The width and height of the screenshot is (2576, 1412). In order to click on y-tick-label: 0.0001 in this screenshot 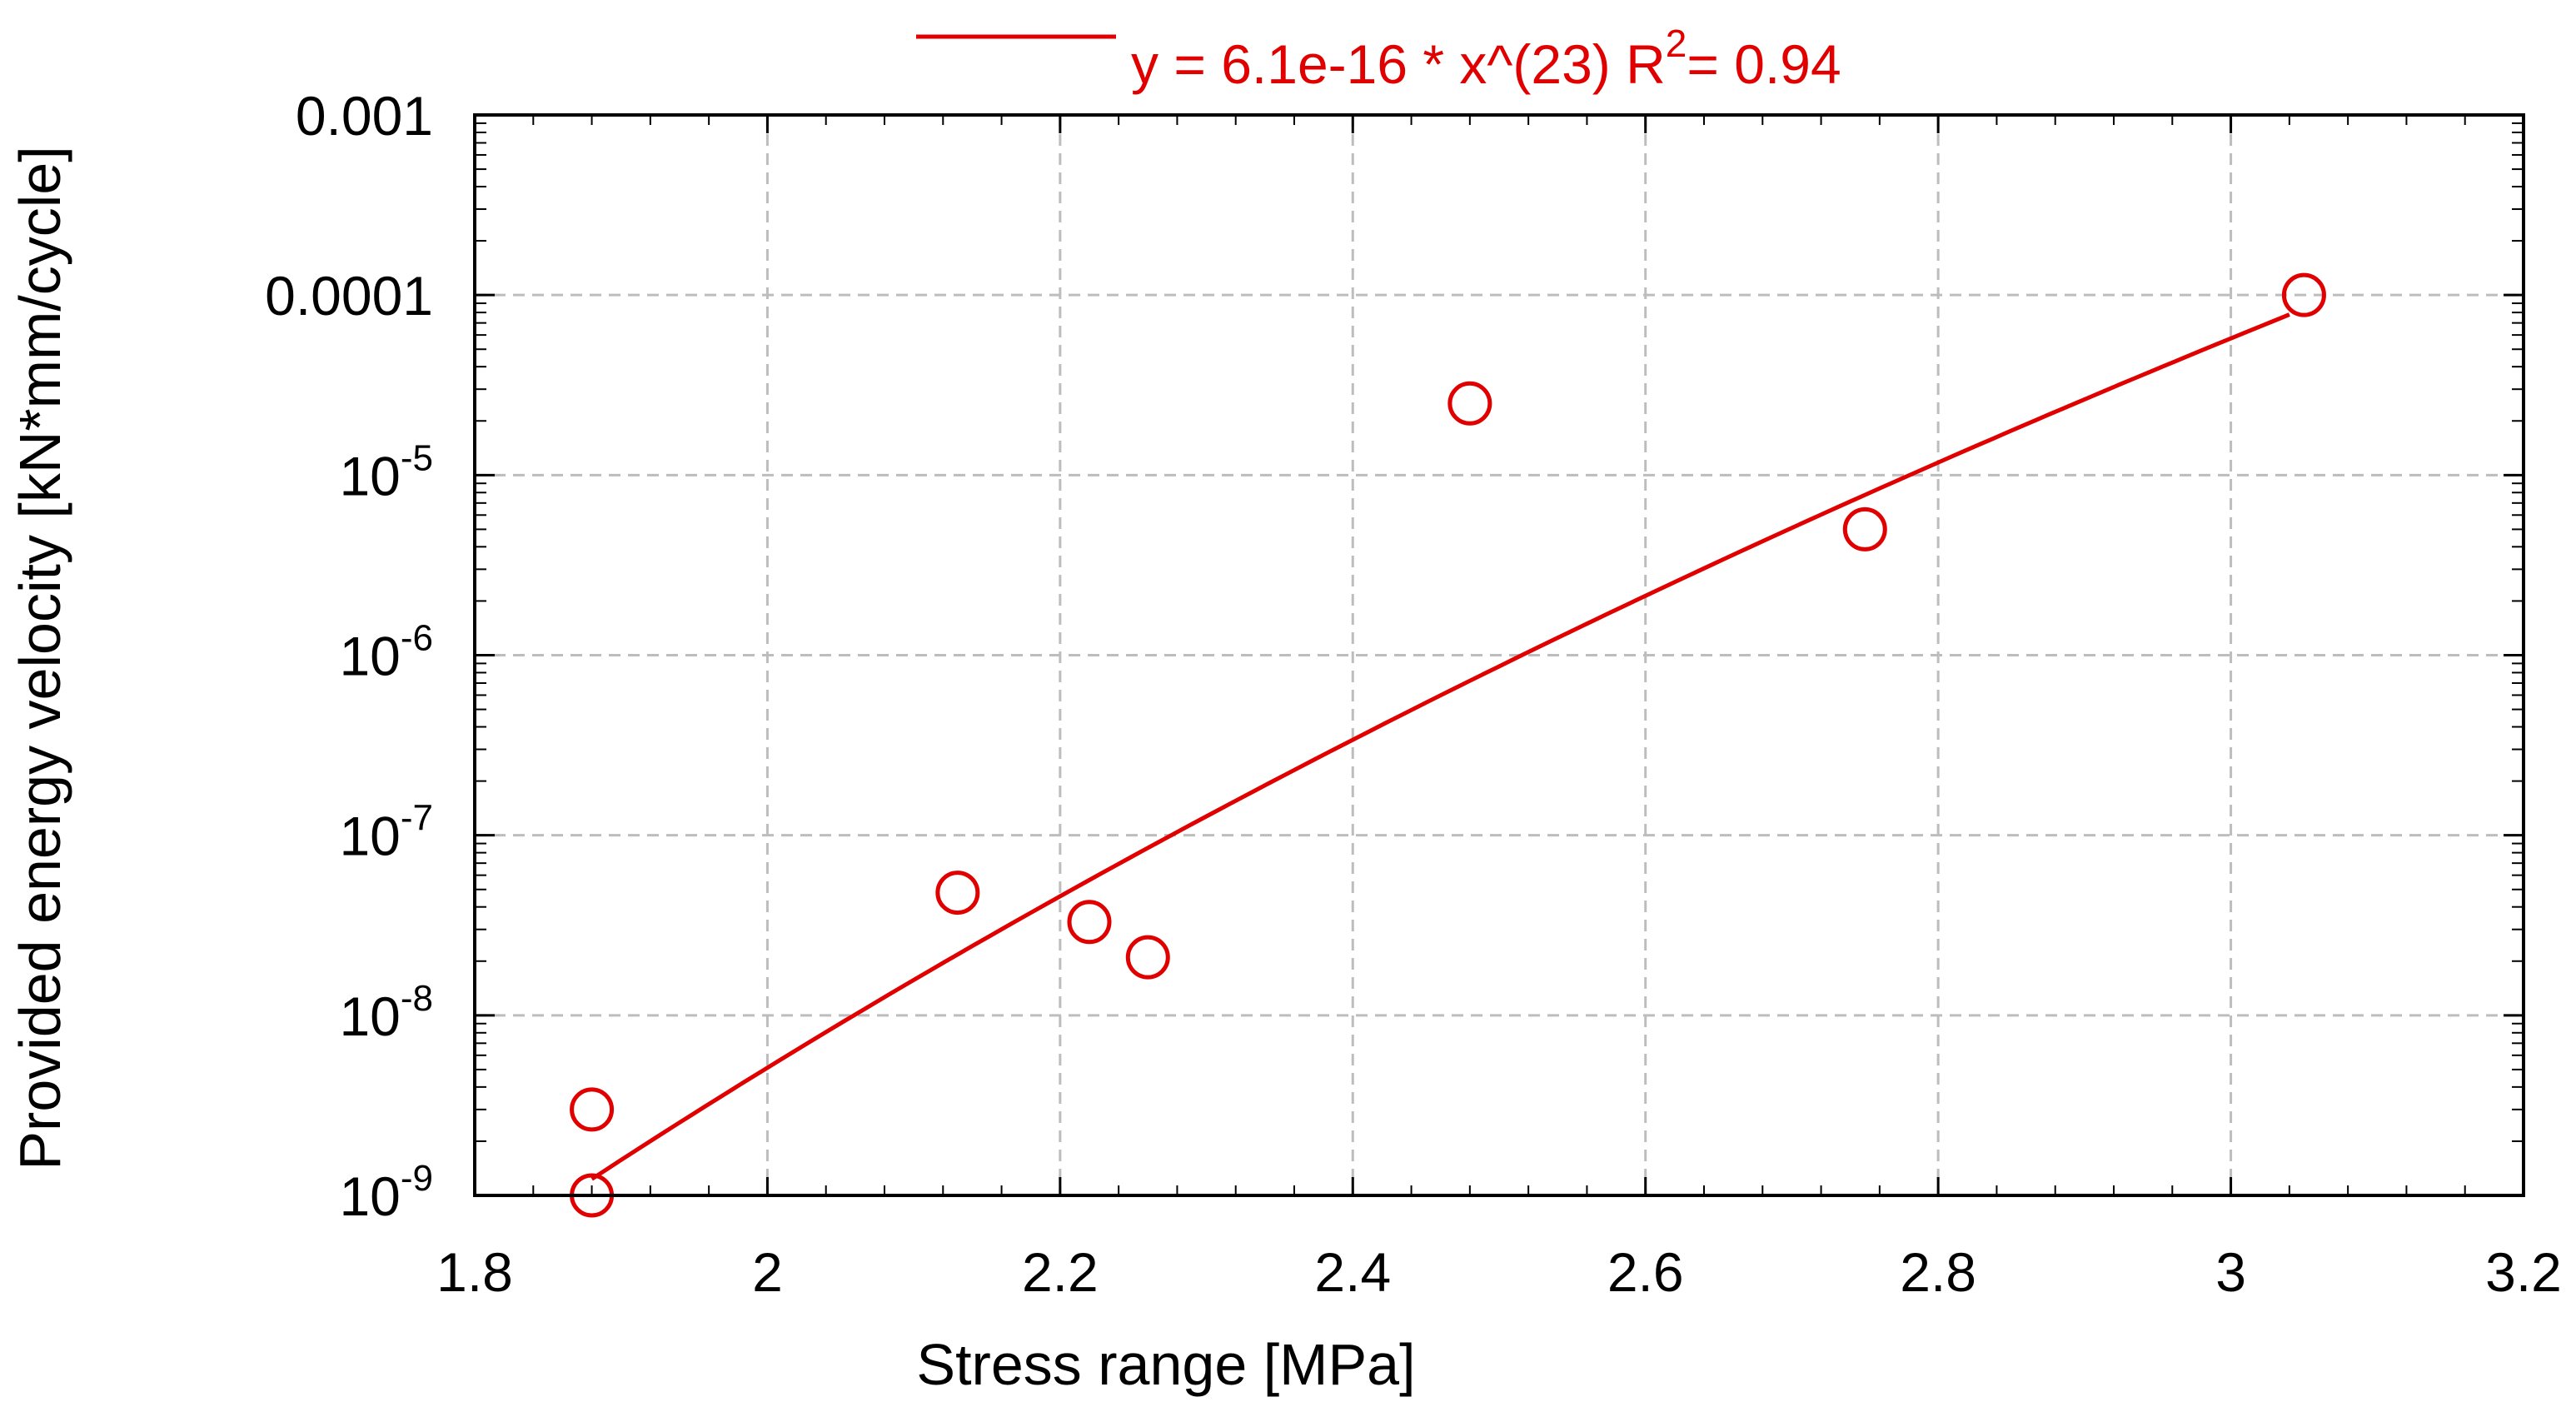, I will do `click(349, 296)`.